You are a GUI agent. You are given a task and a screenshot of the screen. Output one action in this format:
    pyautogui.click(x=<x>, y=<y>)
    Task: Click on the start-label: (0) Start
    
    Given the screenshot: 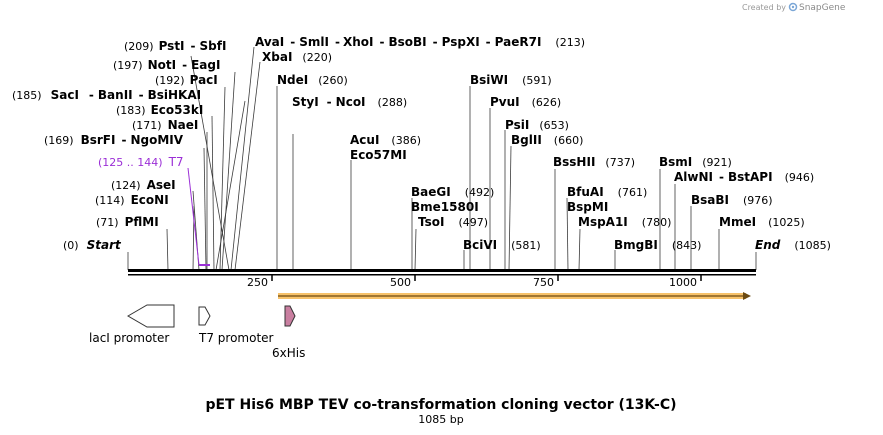 What is the action you would take?
    pyautogui.click(x=92, y=245)
    